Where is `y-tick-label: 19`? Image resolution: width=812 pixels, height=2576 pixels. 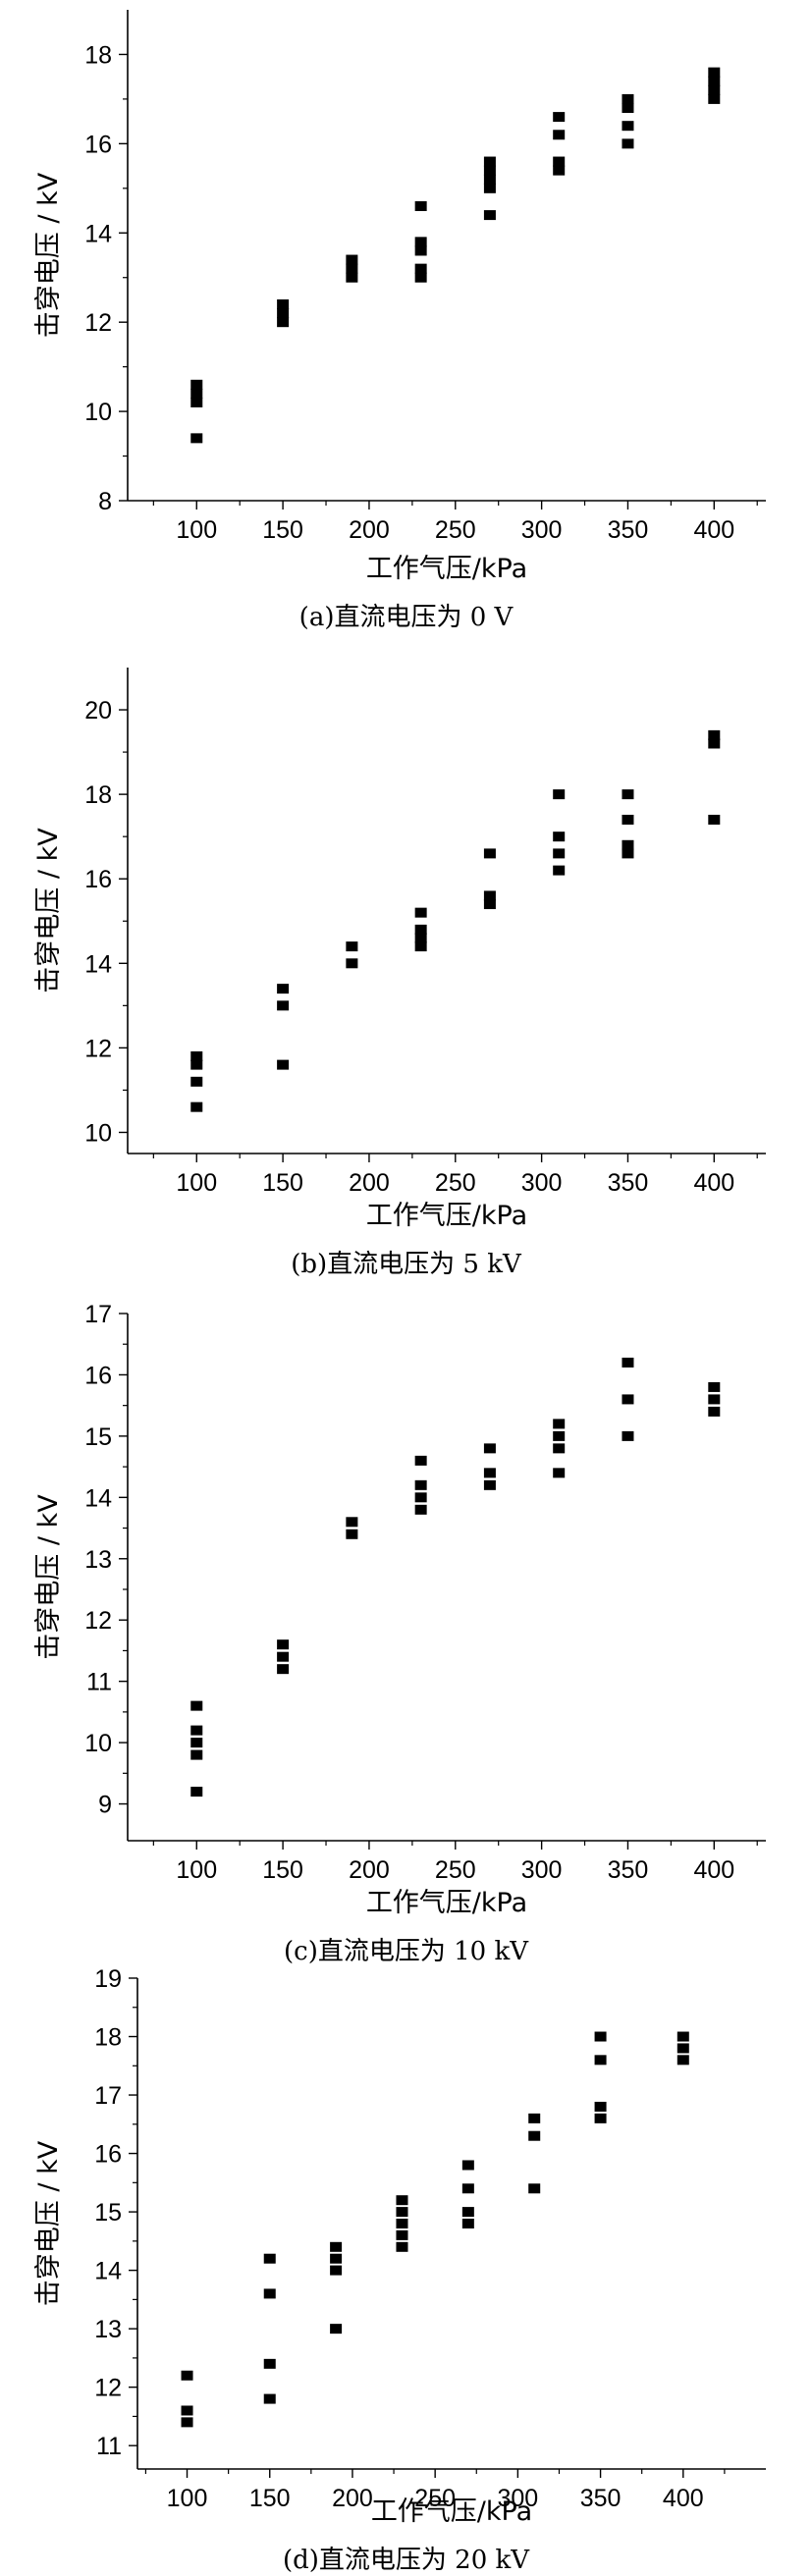 y-tick-label: 19 is located at coordinates (108, 1979).